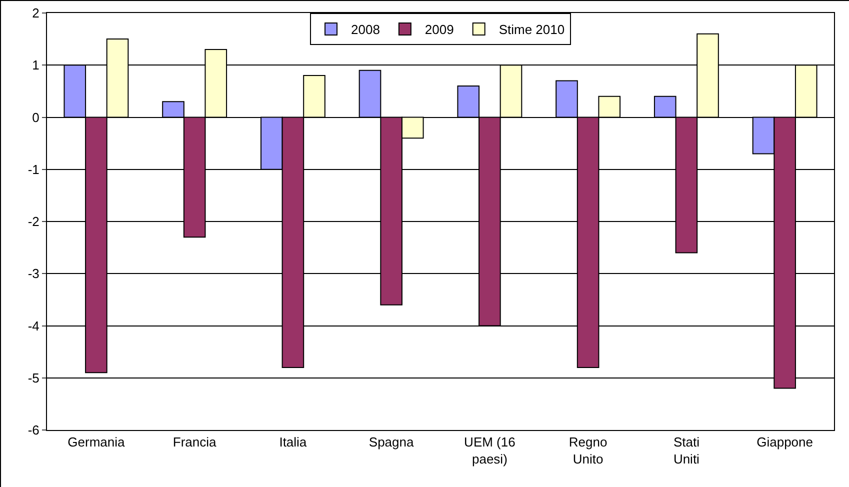  I want to click on x-tick-label: Italia, so click(293, 442).